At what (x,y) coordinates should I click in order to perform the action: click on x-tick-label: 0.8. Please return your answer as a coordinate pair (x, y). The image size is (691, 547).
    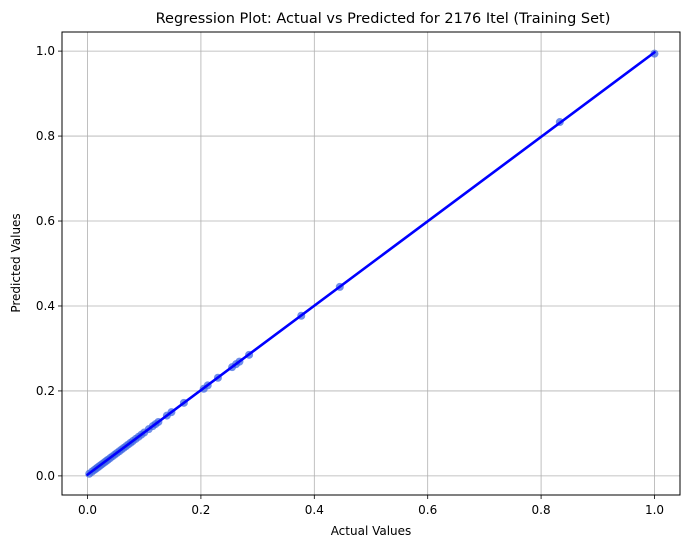
    Looking at the image, I should click on (541, 510).